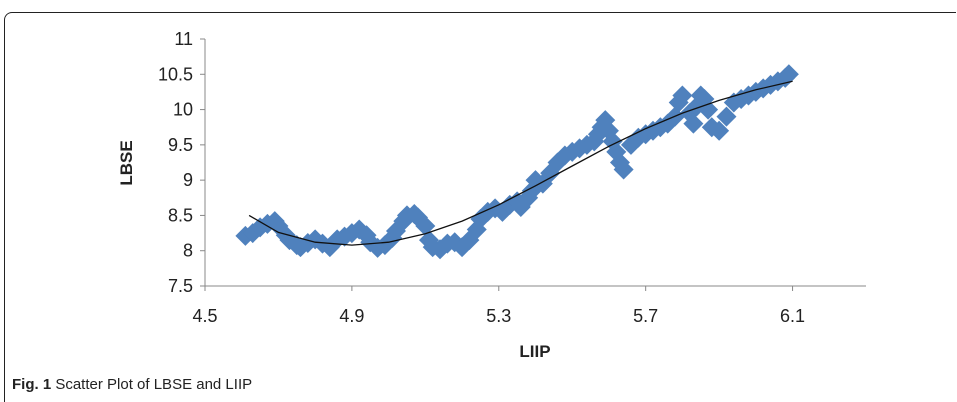  What do you see at coordinates (152, 384) in the screenshot?
I see `figure-caption-text: Scatter Plot of LBSE and LIIP` at bounding box center [152, 384].